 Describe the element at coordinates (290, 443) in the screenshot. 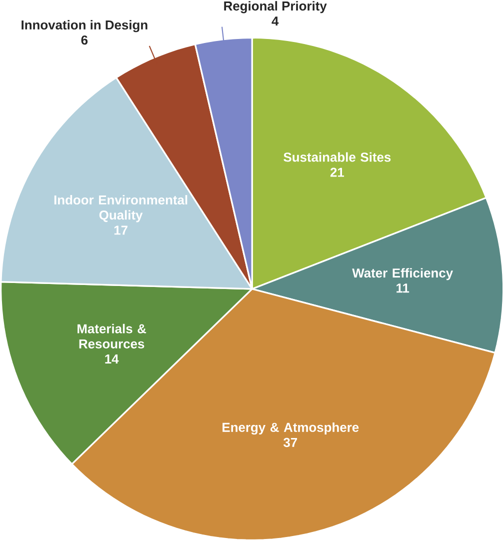

I see `data-label: 37` at that location.